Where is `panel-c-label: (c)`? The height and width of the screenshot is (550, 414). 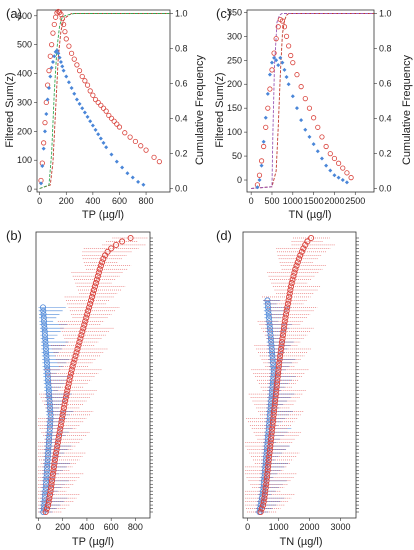
panel-c-label: (c) is located at coordinates (223, 13).